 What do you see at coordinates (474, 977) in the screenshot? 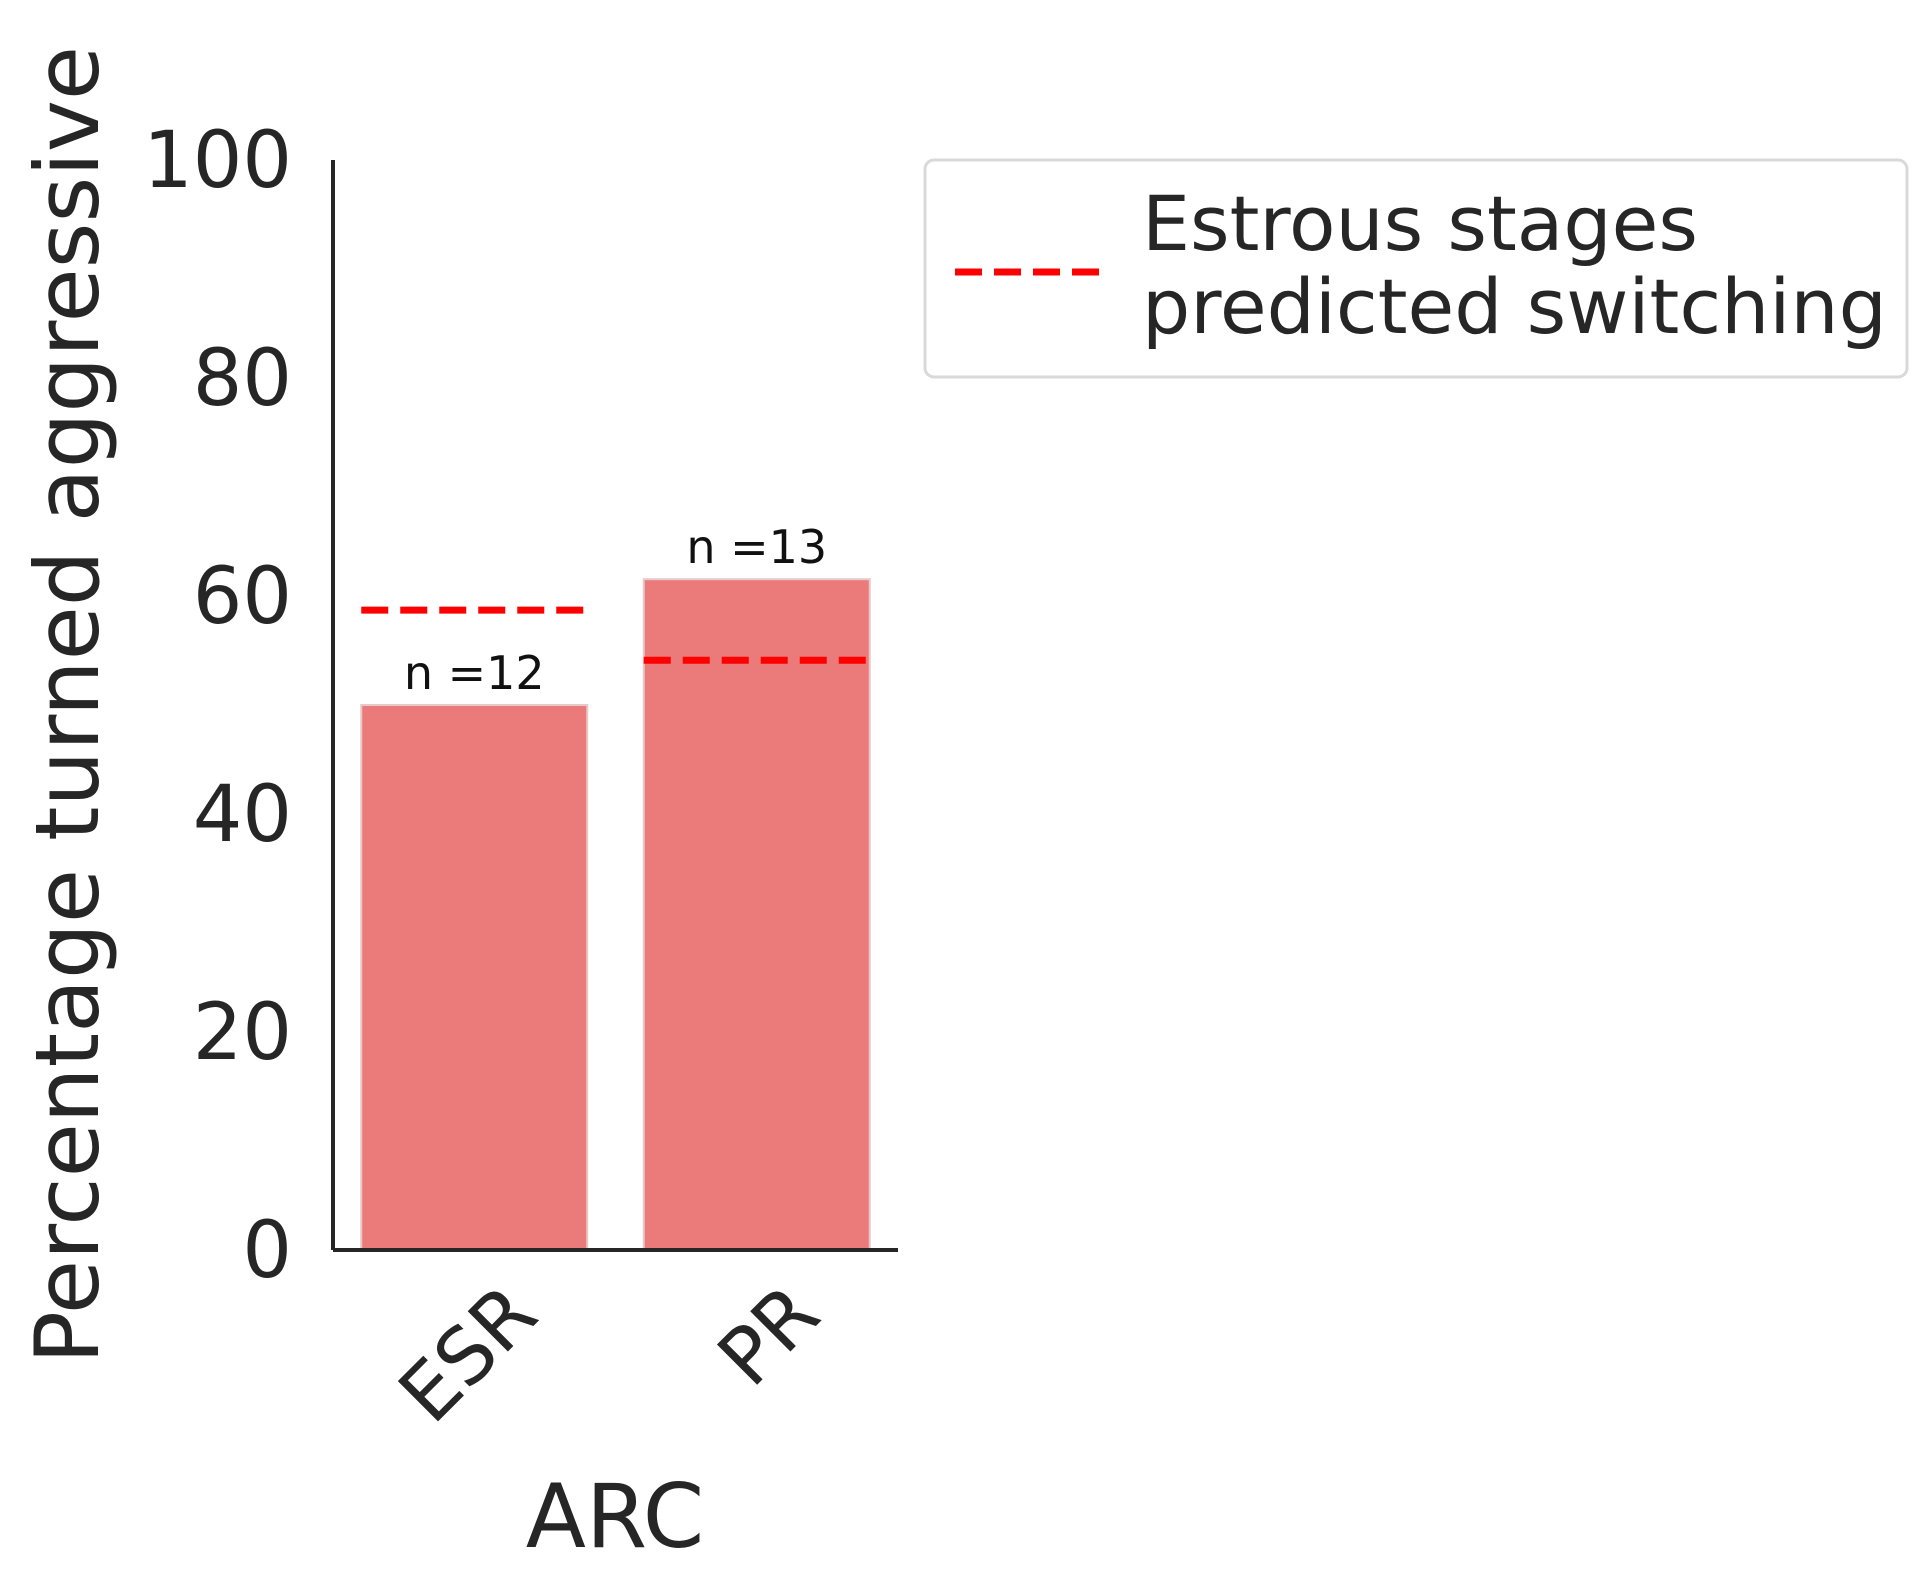
I see `bar-esr` at bounding box center [474, 977].